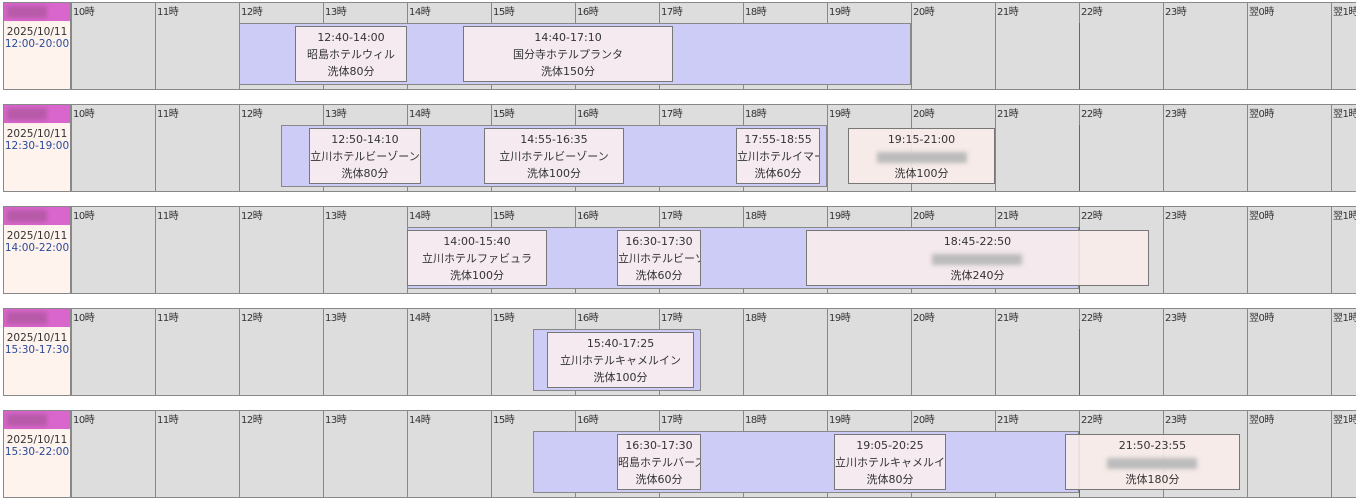 The height and width of the screenshot is (498, 1356). I want to click on hour-column: 21時, so click(1037, 352).